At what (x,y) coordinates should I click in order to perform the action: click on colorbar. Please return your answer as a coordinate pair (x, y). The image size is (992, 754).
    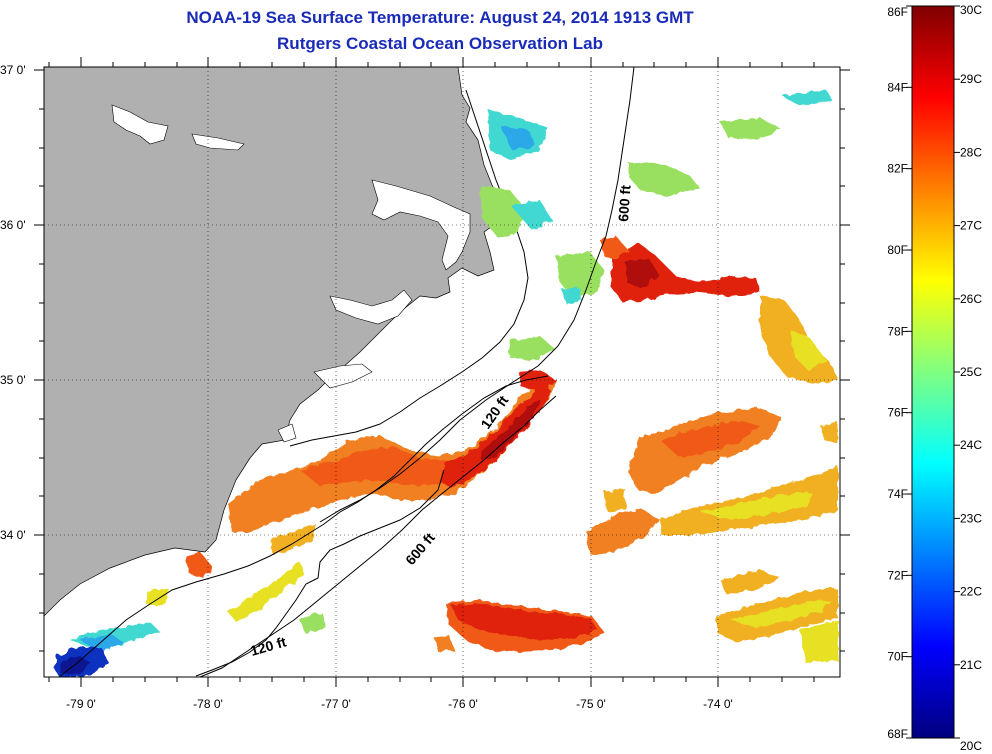
    Looking at the image, I should click on (933, 372).